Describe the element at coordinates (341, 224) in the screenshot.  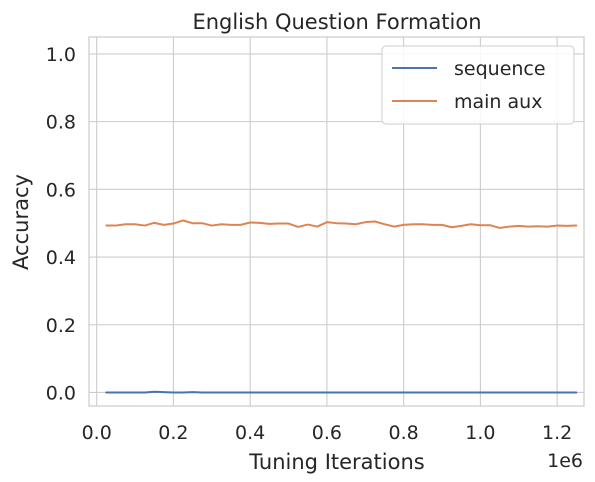
I see `series-line-main-aux` at that location.